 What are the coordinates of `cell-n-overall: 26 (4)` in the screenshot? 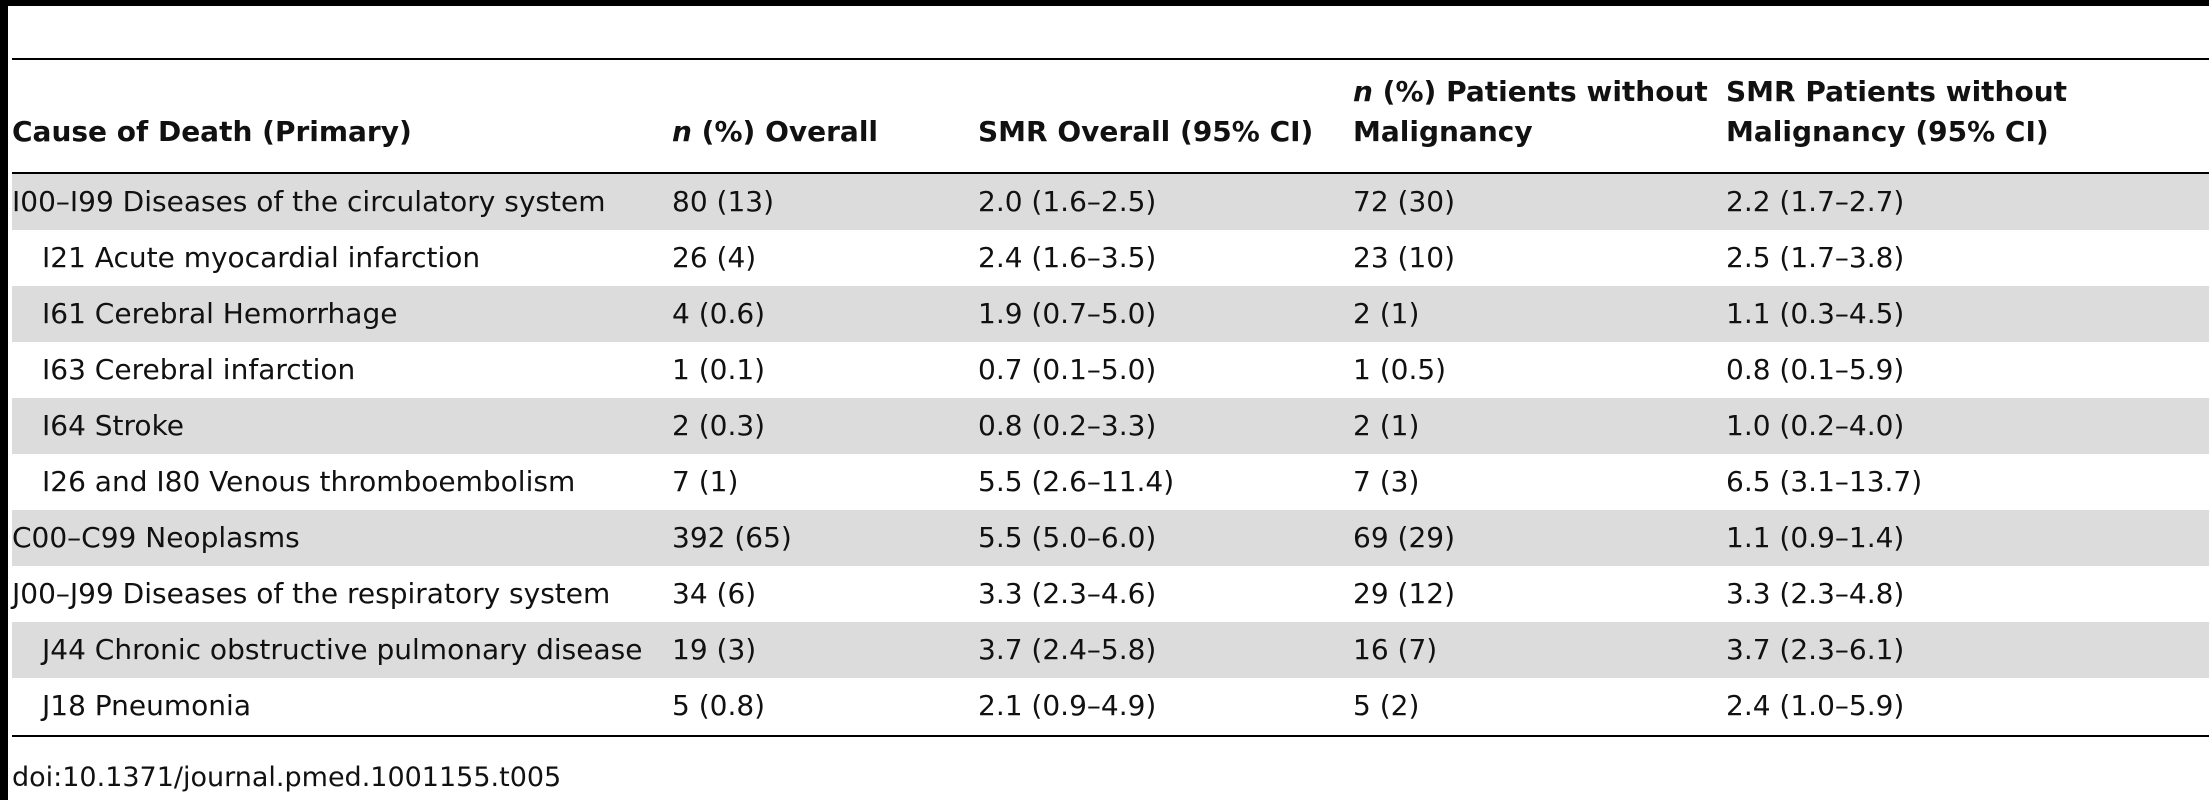 It's located at (714, 257).